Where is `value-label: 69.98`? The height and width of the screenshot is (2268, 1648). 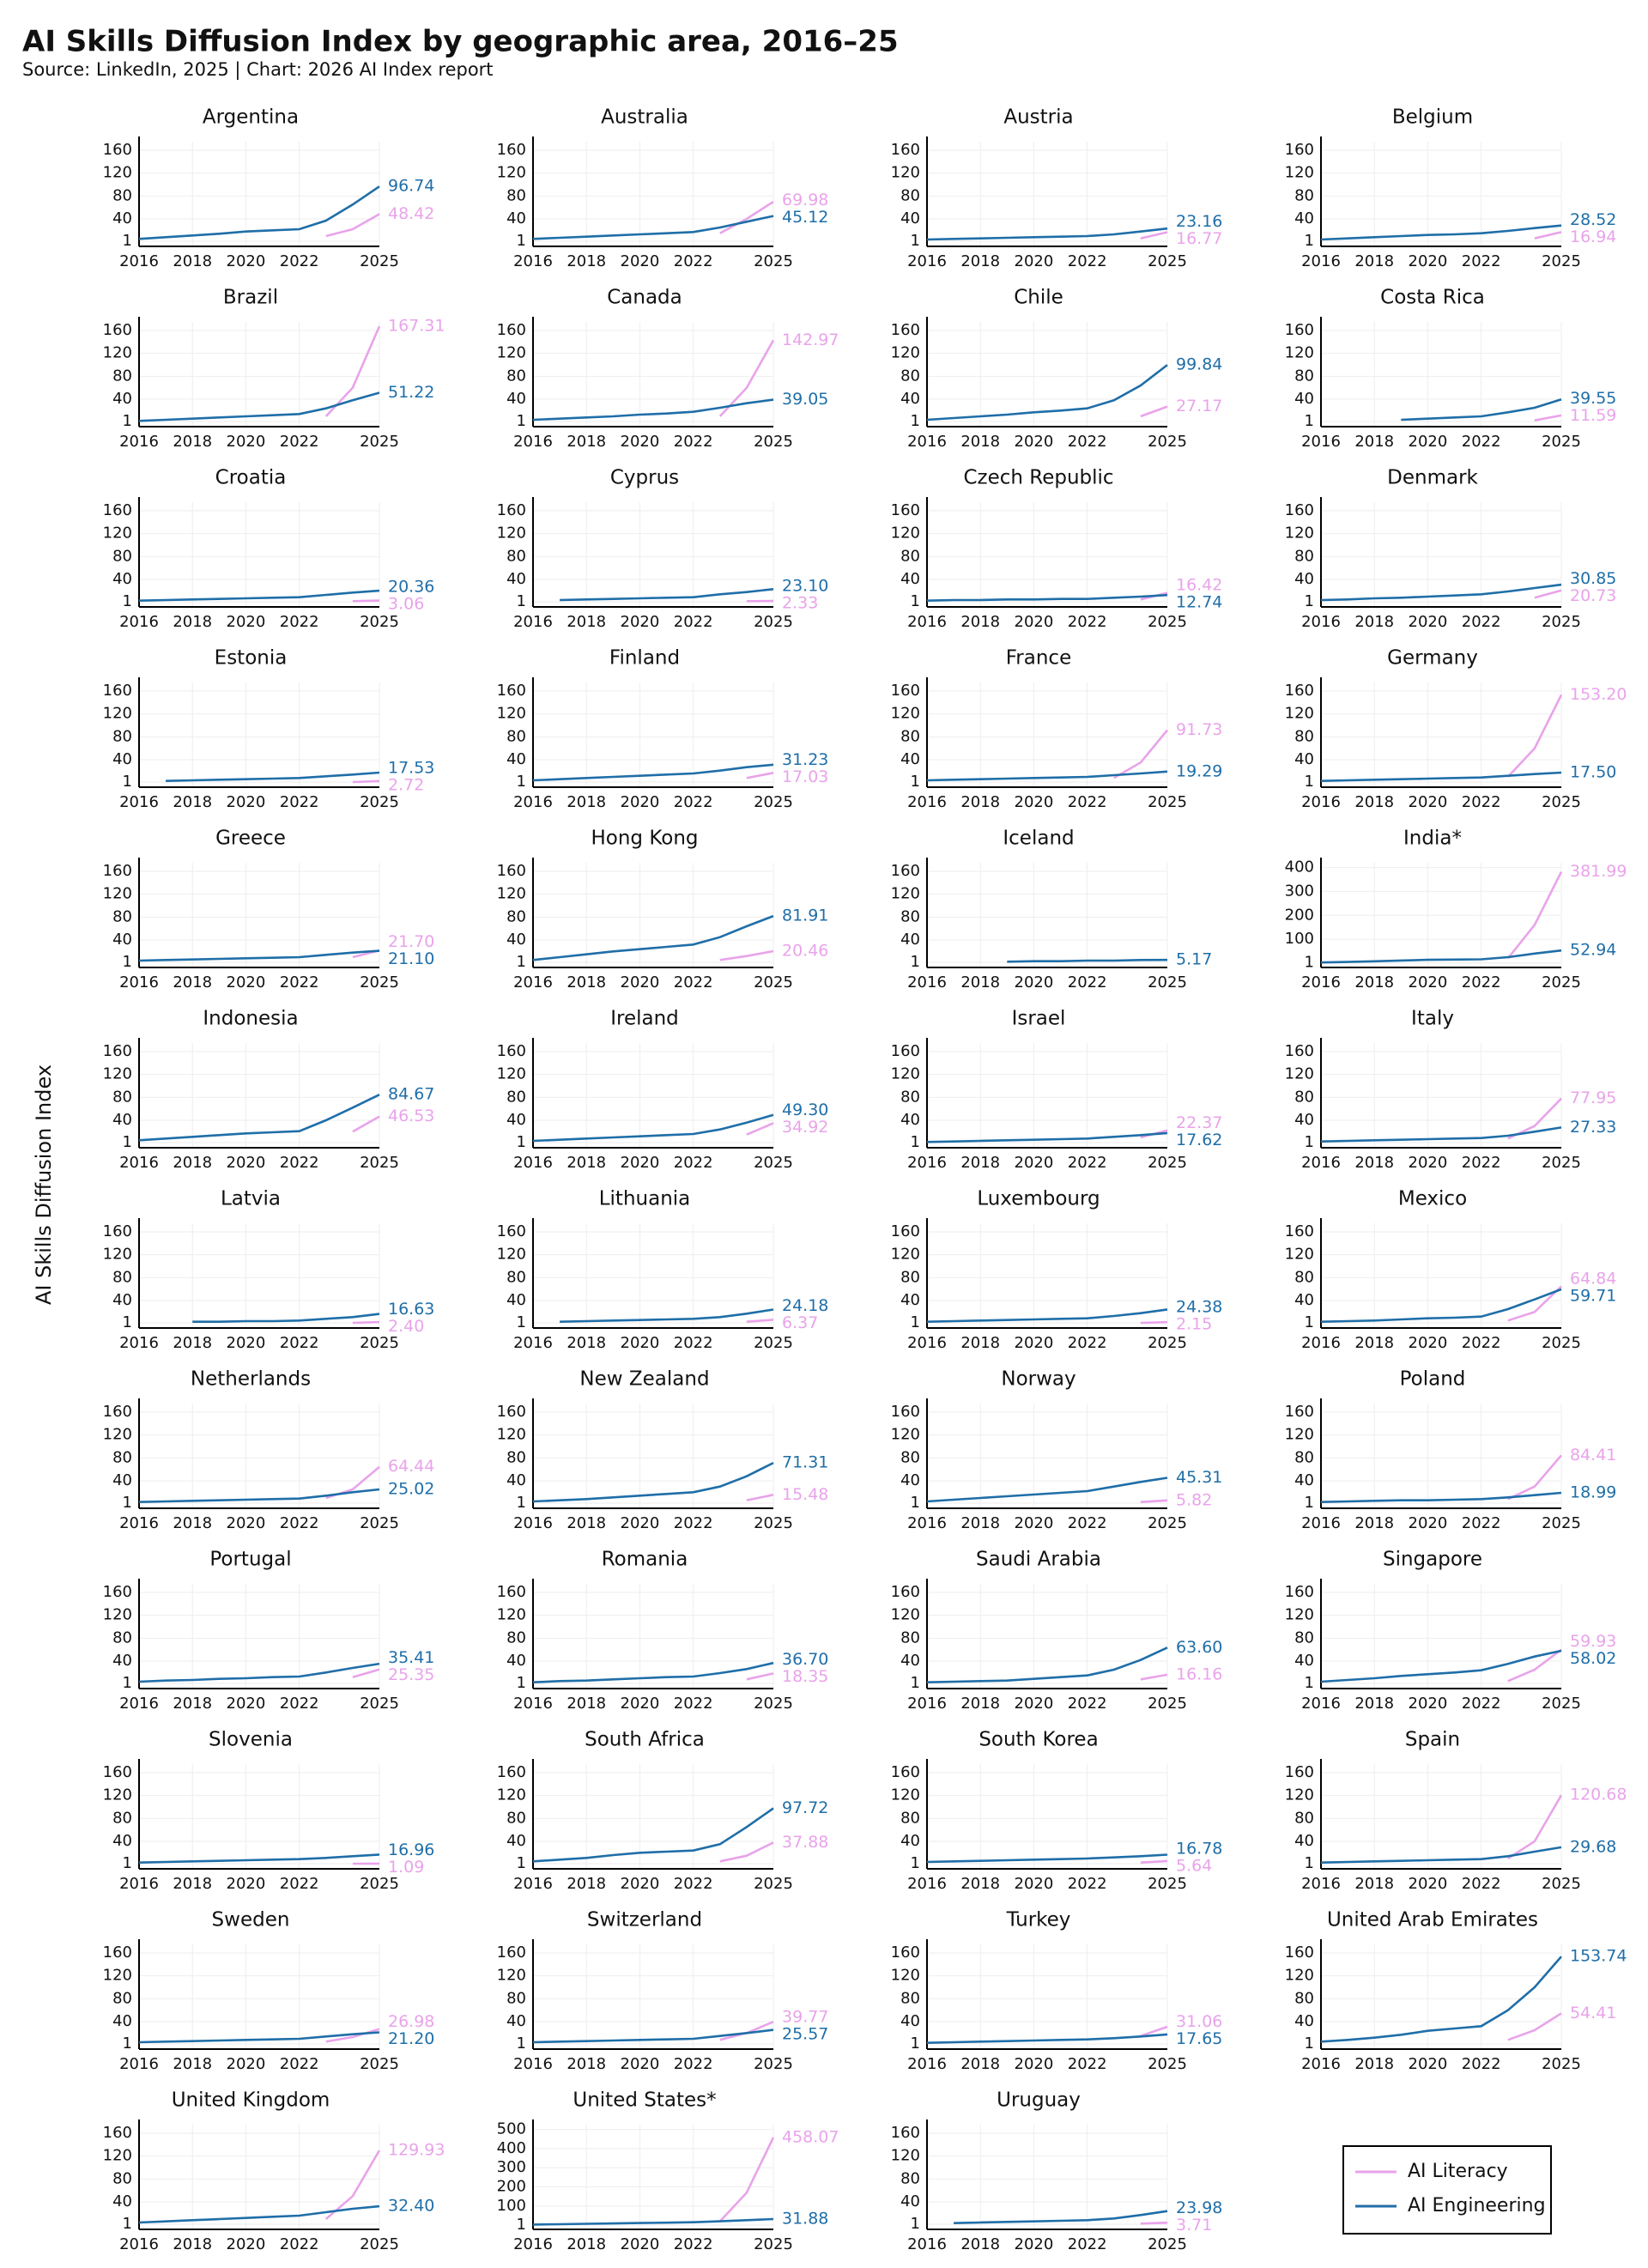 value-label: 69.98 is located at coordinates (805, 200).